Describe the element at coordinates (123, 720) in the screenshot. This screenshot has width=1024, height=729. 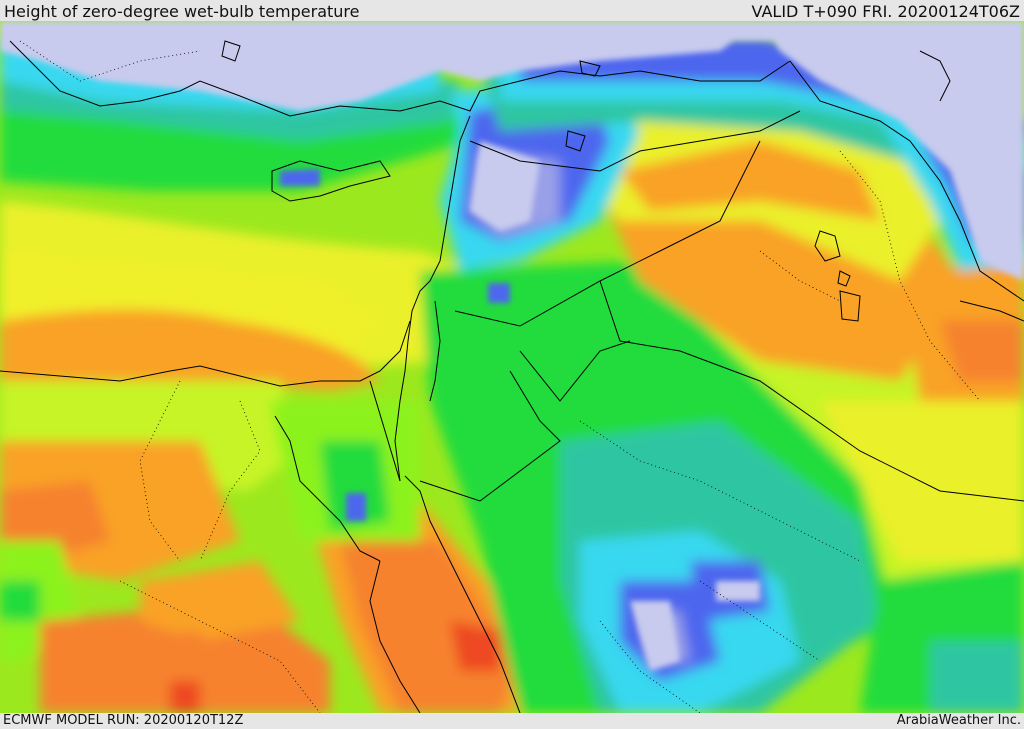
I see `model-run-label: ECMWF MODEL RUN: 20200120T12Z` at that location.